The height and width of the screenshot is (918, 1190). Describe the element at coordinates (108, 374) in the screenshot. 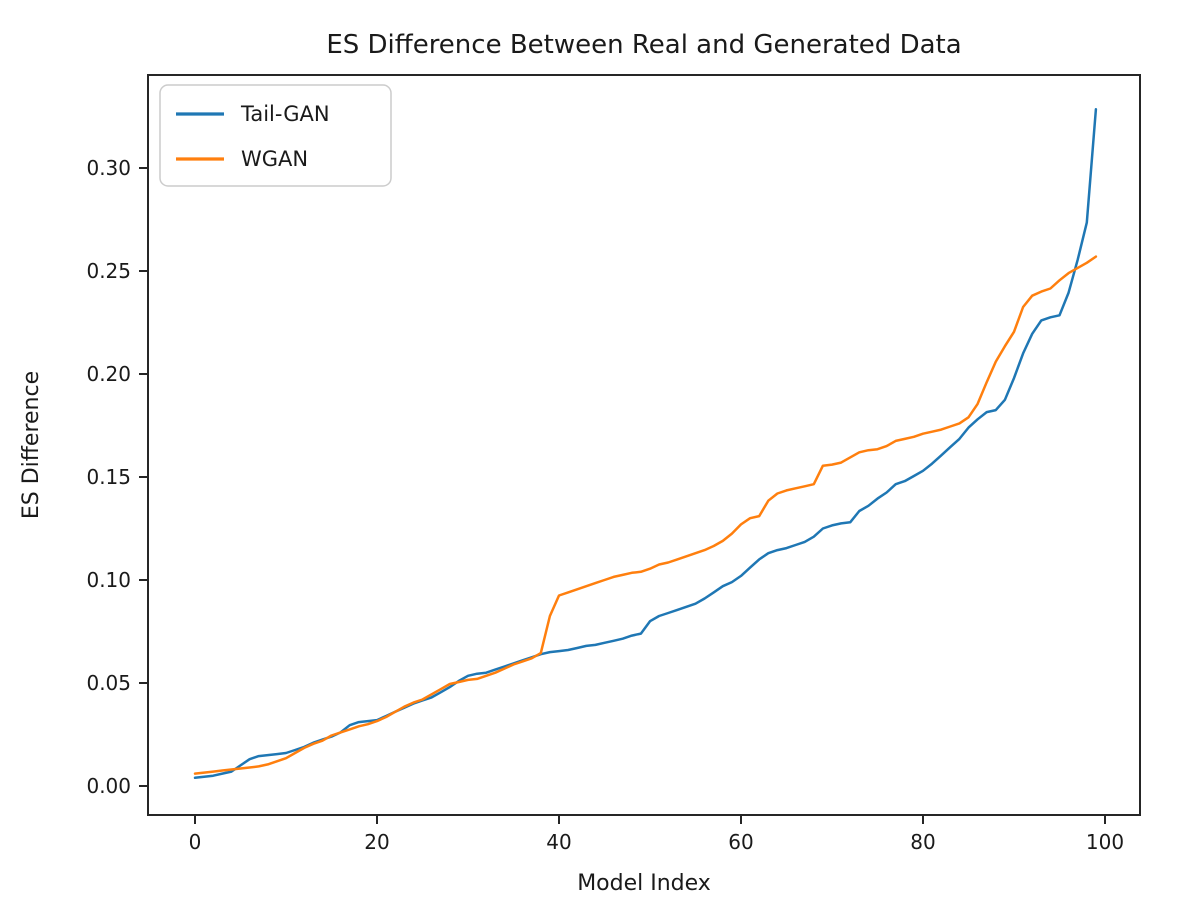

I see `y-tick-label: 0.20` at that location.